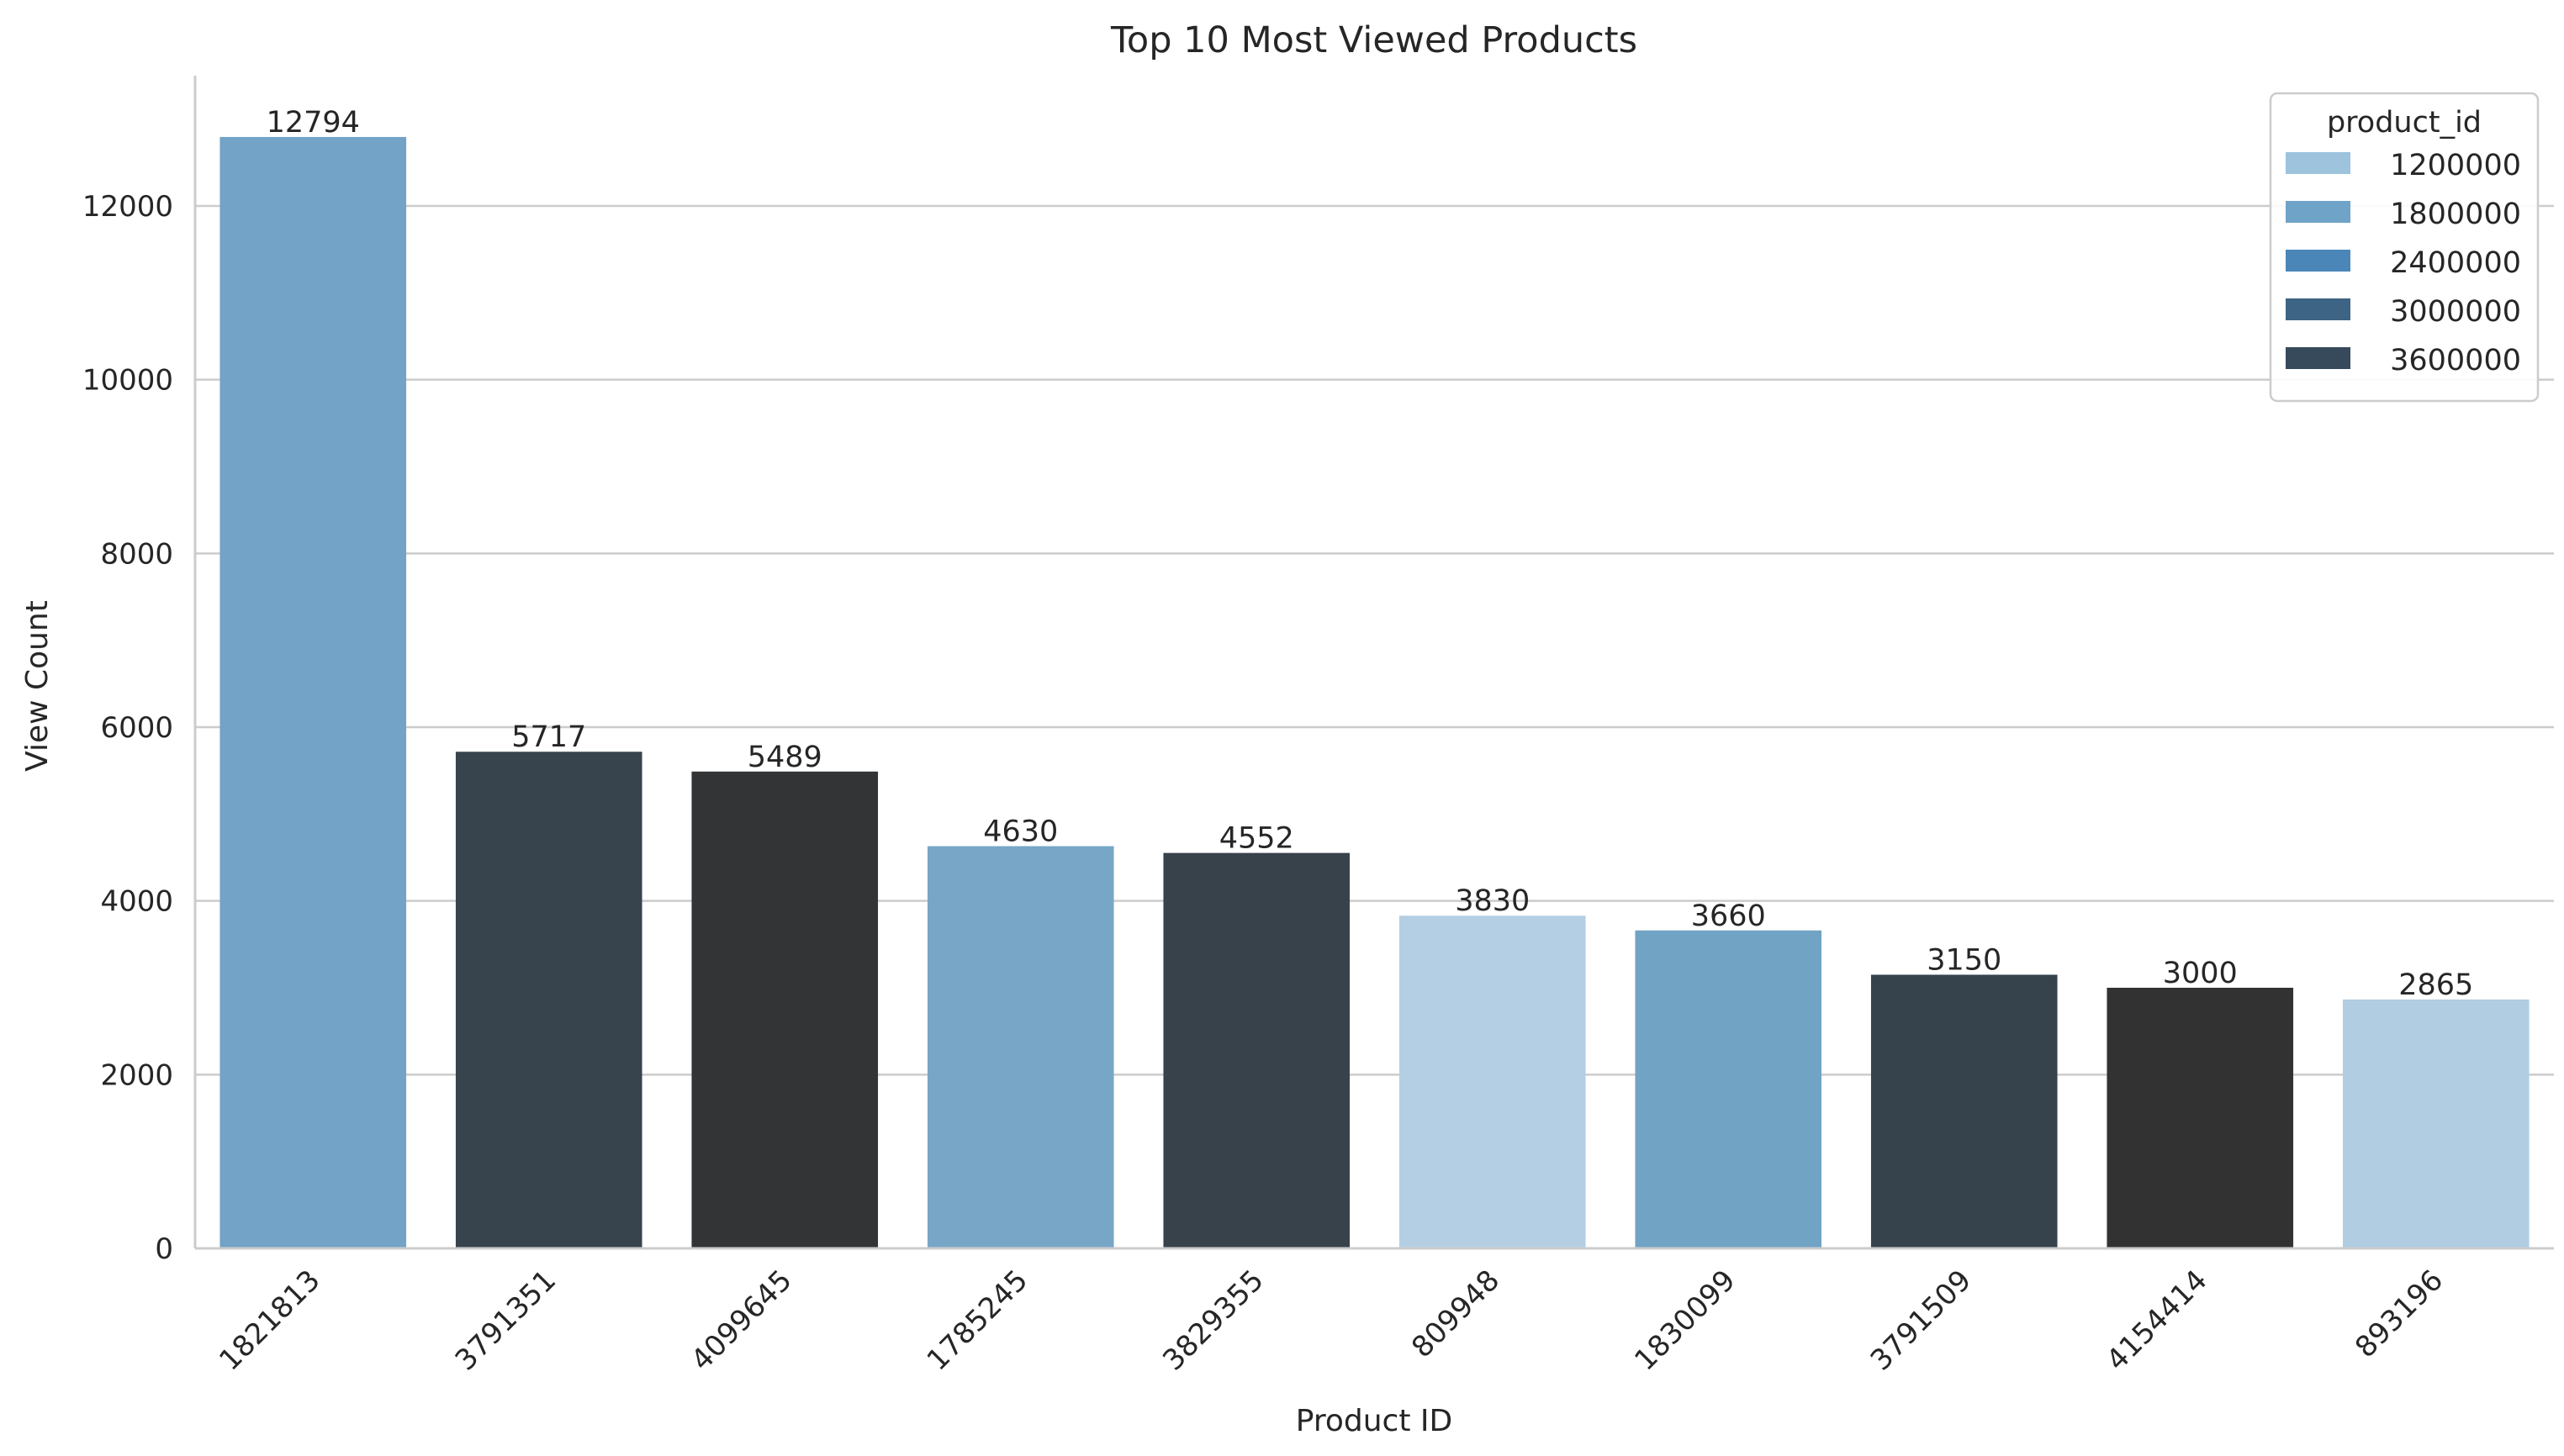 This screenshot has width=2564, height=1456. What do you see at coordinates (1374, 1421) in the screenshot?
I see `x-axis-label: Product ID` at bounding box center [1374, 1421].